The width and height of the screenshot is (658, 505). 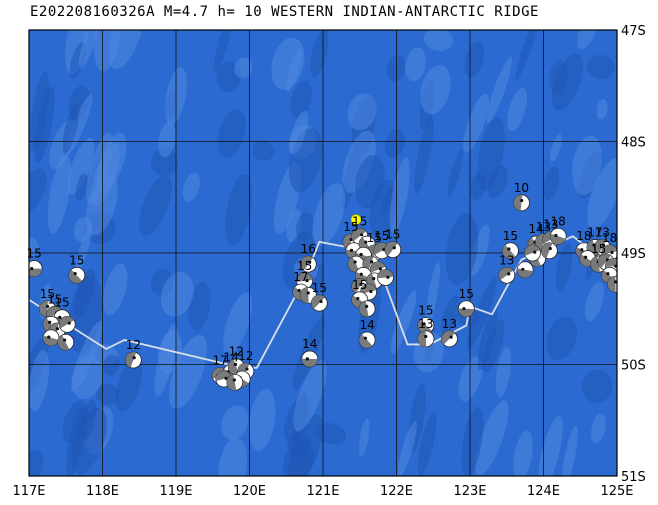 I want to click on lon-tick-label: 119E, so click(x=175, y=491).